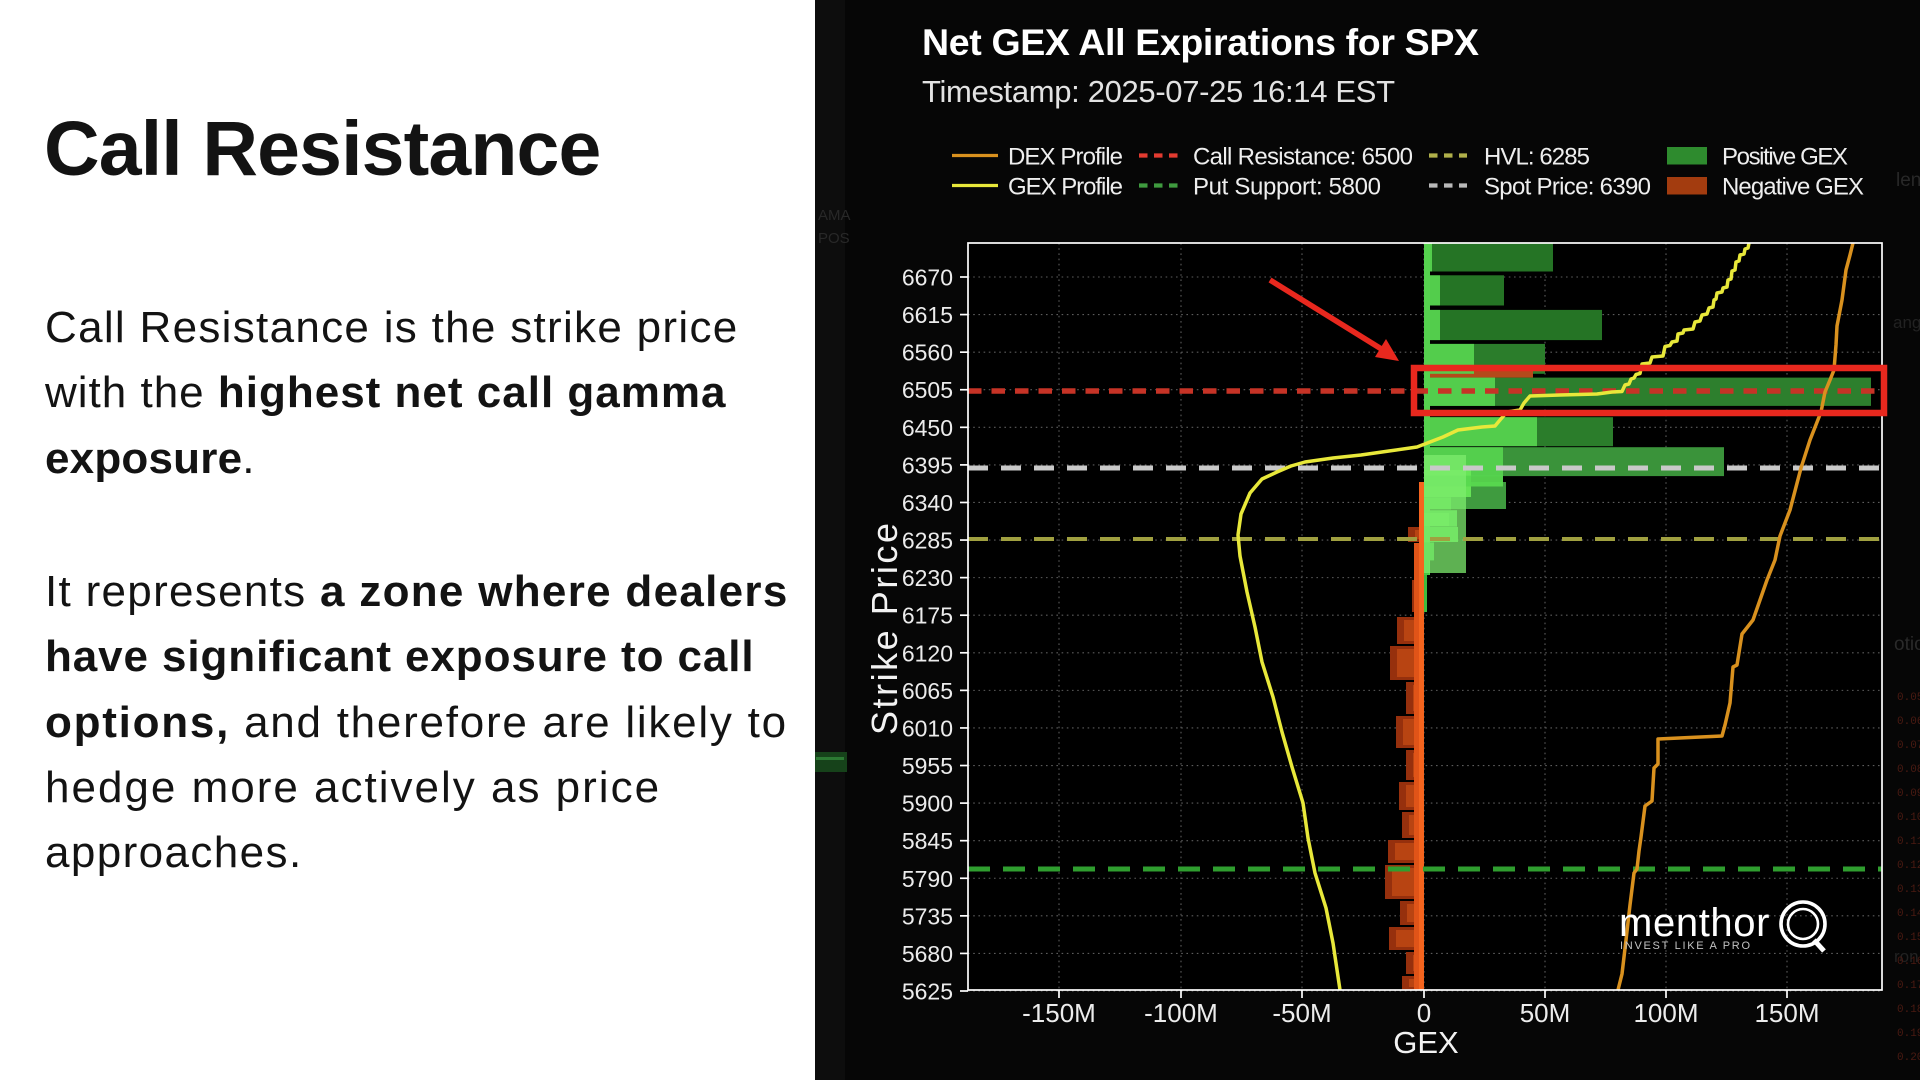  What do you see at coordinates (834, 238) in the screenshot?
I see `svg-text: POS` at bounding box center [834, 238].